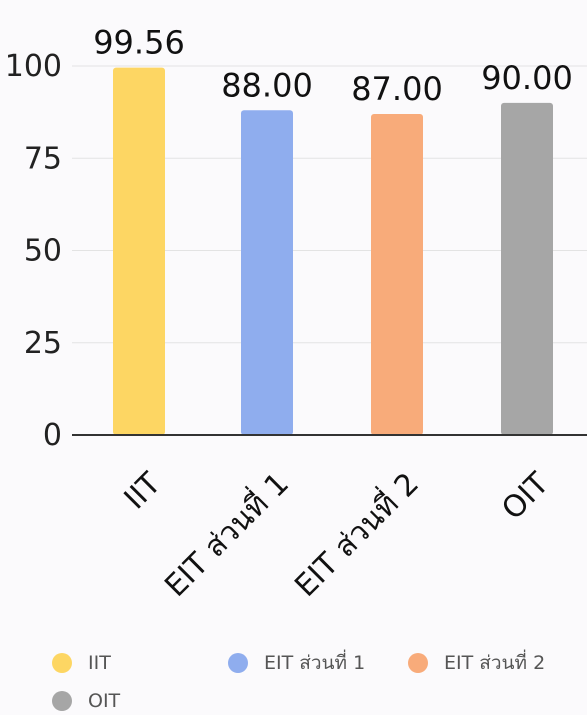  What do you see at coordinates (525, 496) in the screenshot?
I see `x-tick-label: OIT` at bounding box center [525, 496].